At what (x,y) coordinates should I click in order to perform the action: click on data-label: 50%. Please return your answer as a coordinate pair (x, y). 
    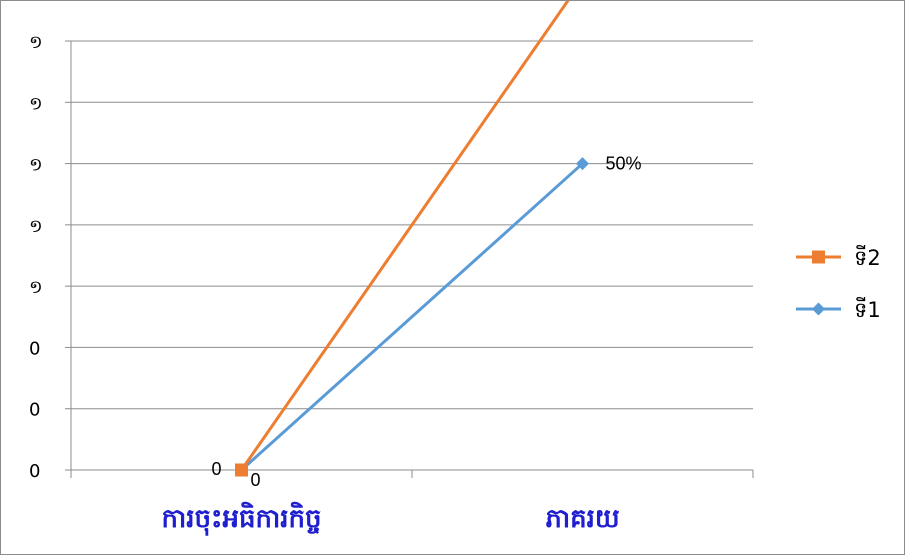
    Looking at the image, I should click on (624, 164).